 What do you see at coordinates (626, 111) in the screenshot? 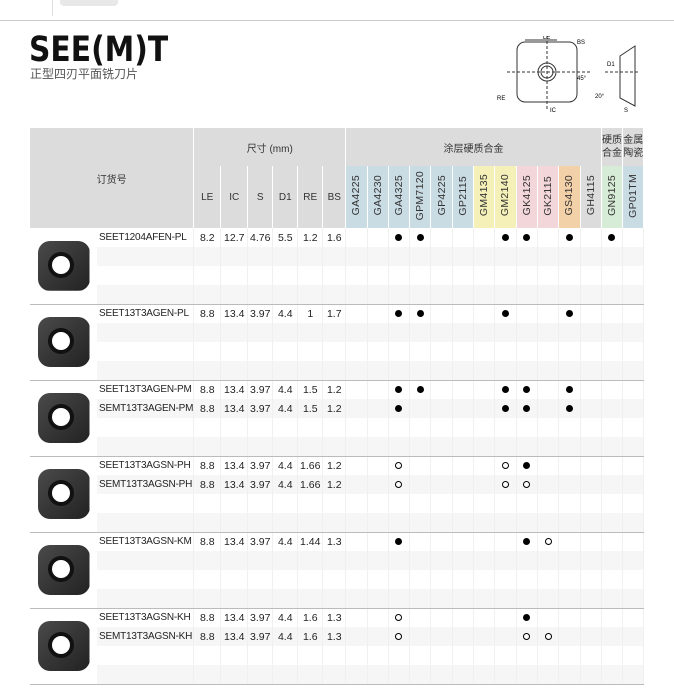
I see `label-s: S` at bounding box center [626, 111].